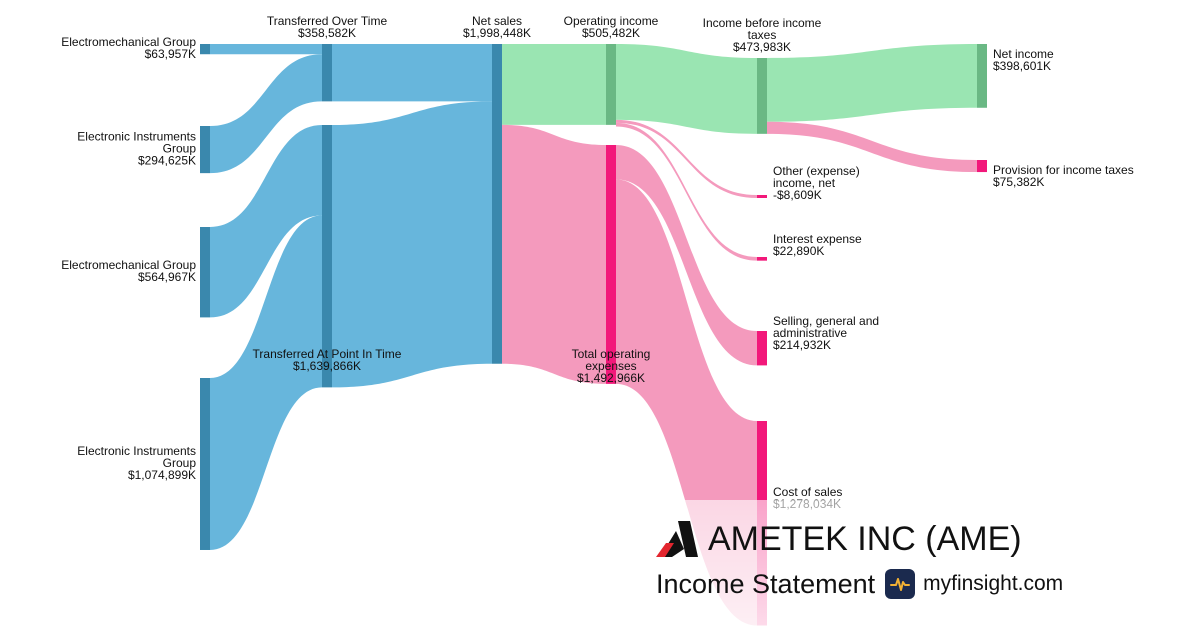  I want to click on label-toe: Total operating expenses $1,492,966K, so click(611, 366).